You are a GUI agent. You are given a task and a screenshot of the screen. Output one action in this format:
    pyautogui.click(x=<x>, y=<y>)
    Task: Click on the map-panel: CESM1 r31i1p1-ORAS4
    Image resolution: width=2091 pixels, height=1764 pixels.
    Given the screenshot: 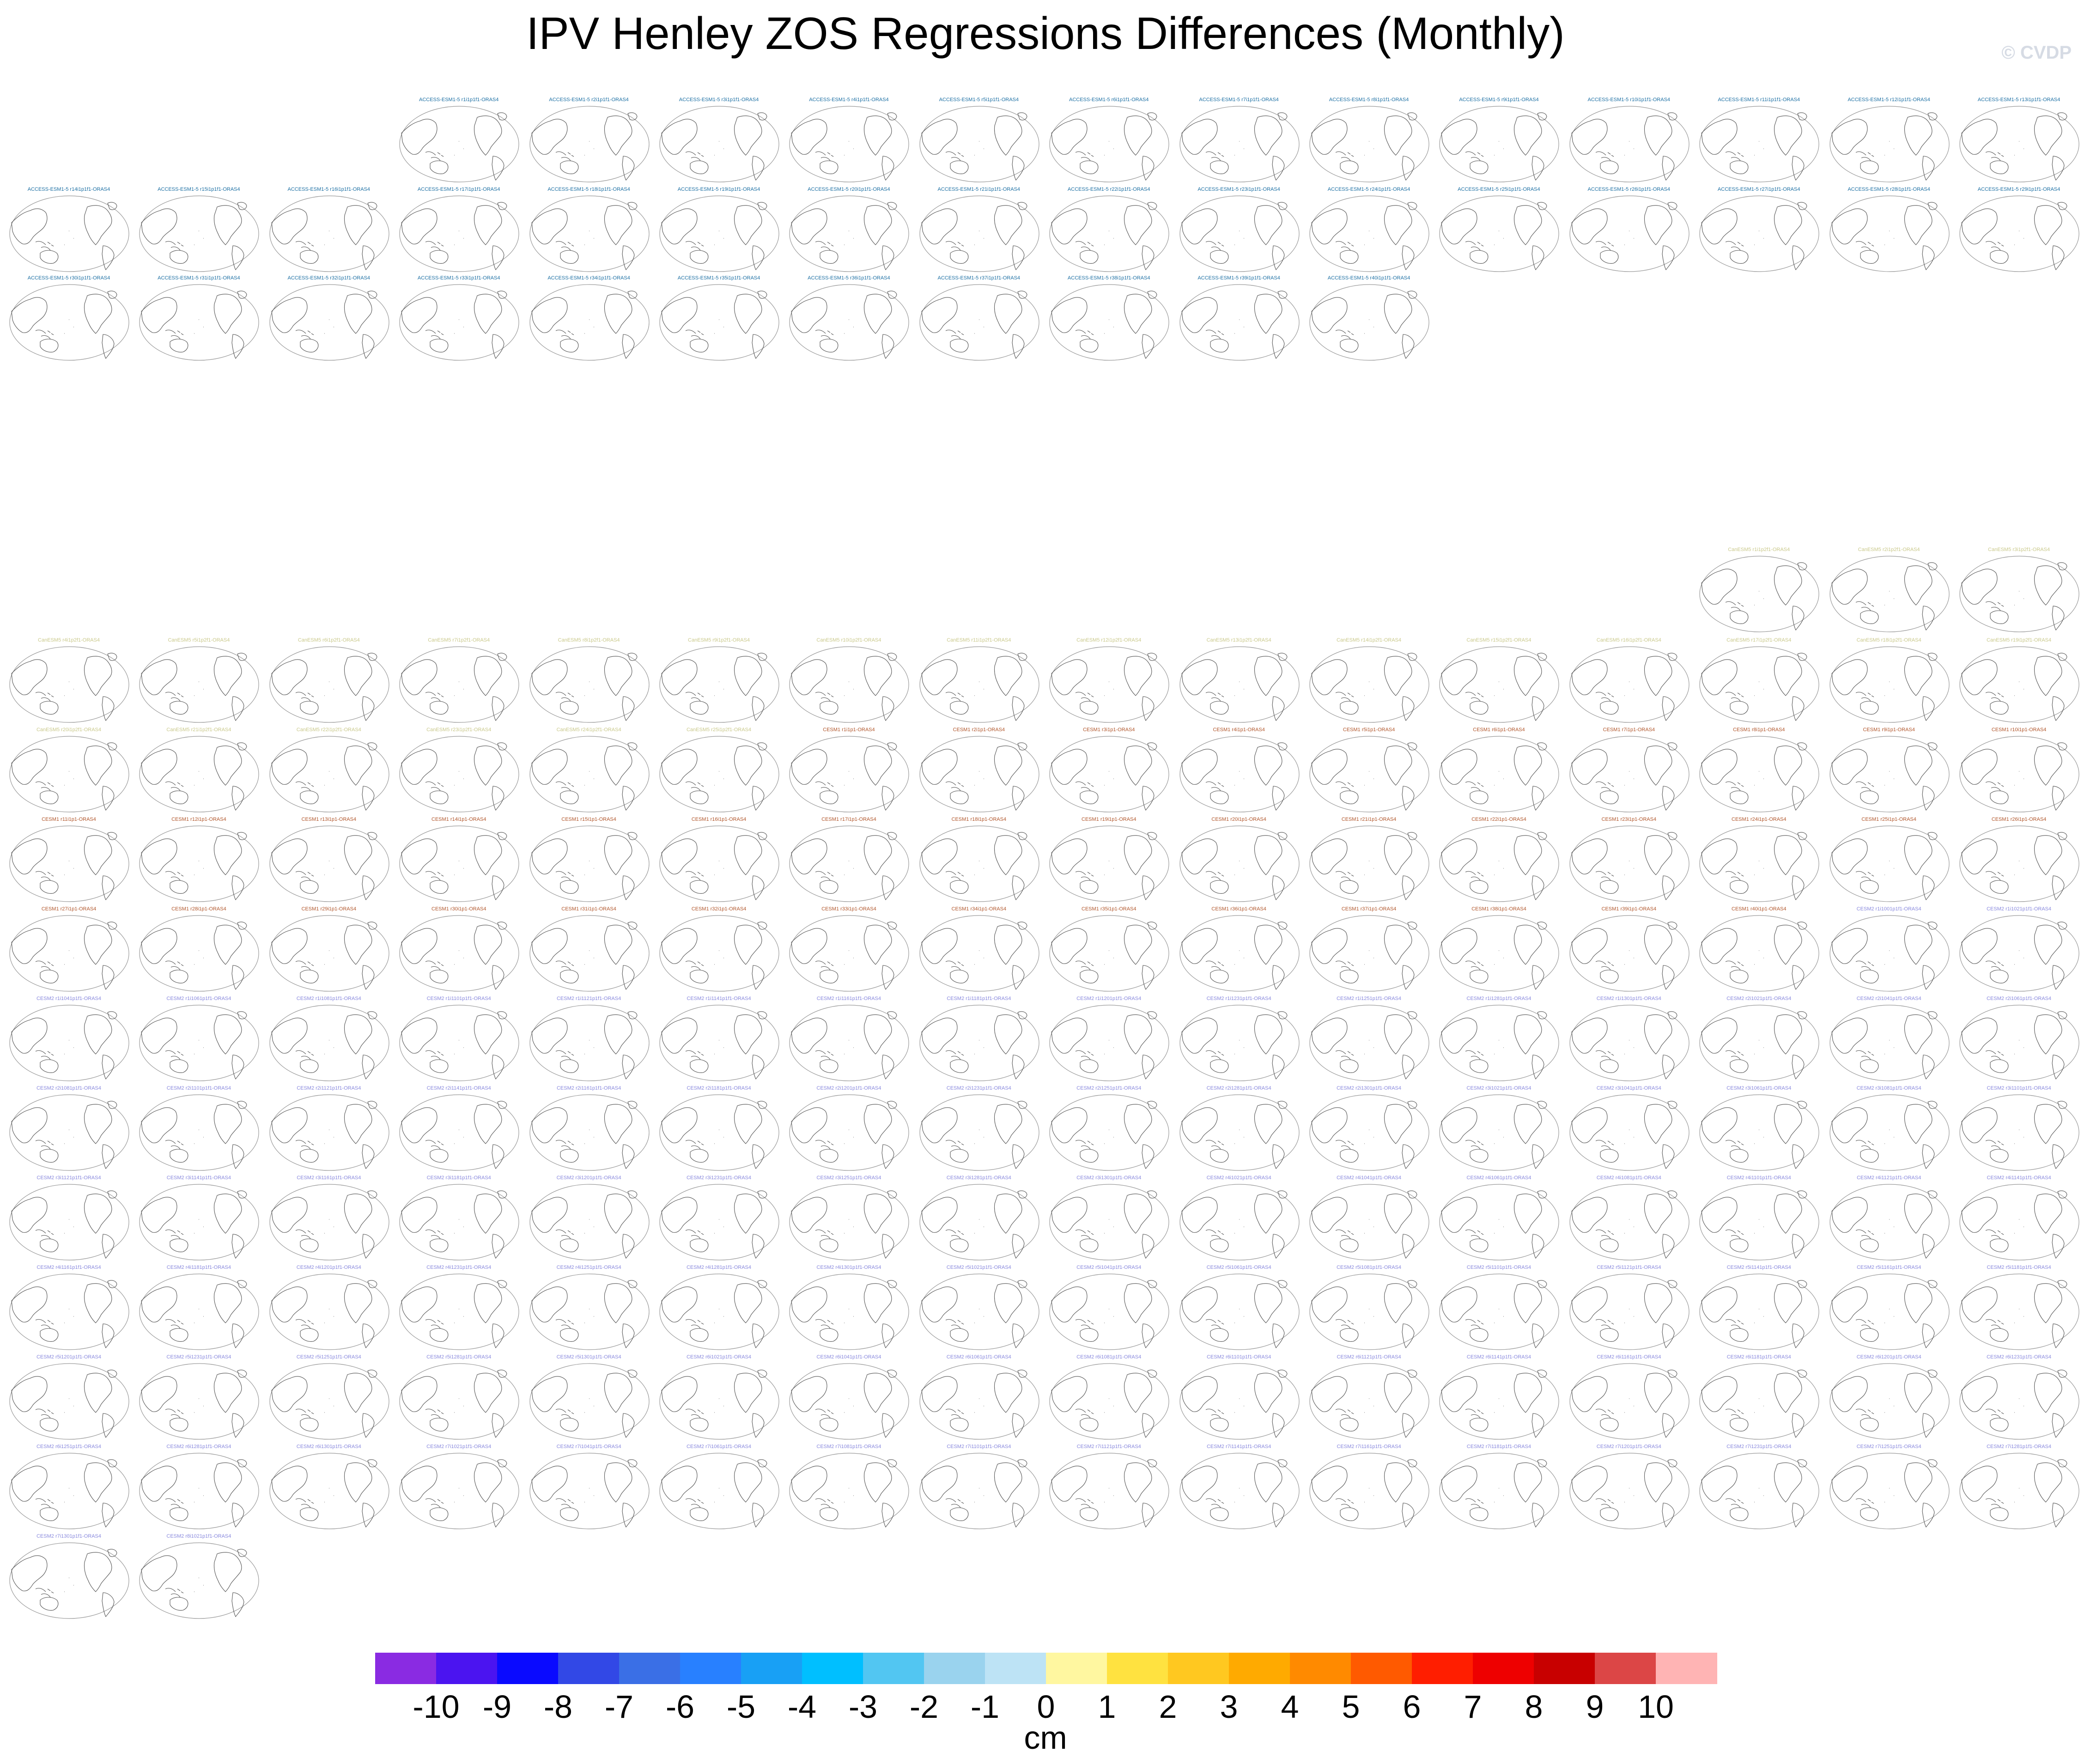 What is the action you would take?
    pyautogui.click(x=589, y=949)
    